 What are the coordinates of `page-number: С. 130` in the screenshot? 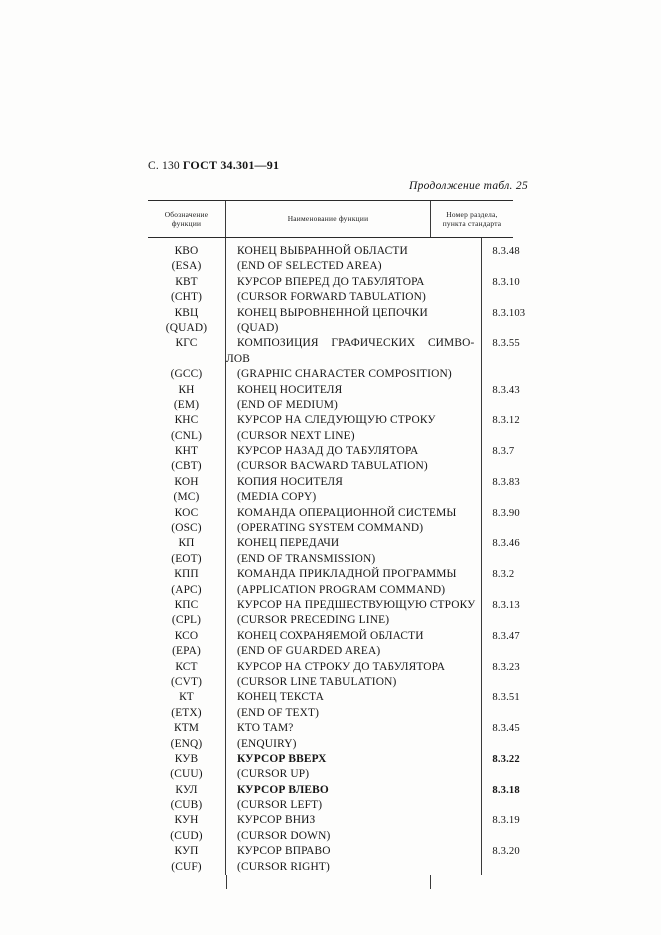 It's located at (164, 166).